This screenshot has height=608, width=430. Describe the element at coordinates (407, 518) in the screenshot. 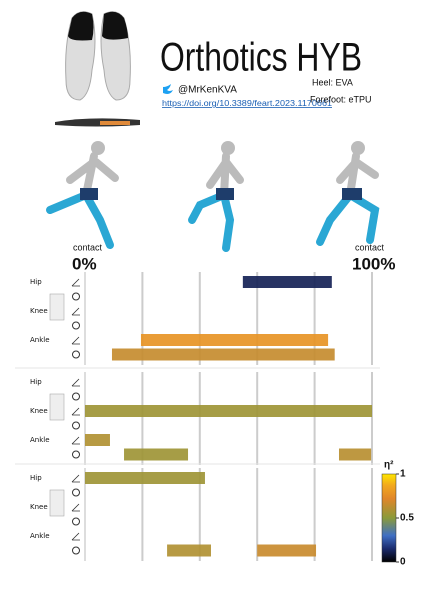

I see `colorbar-tick-label: 0.5` at that location.